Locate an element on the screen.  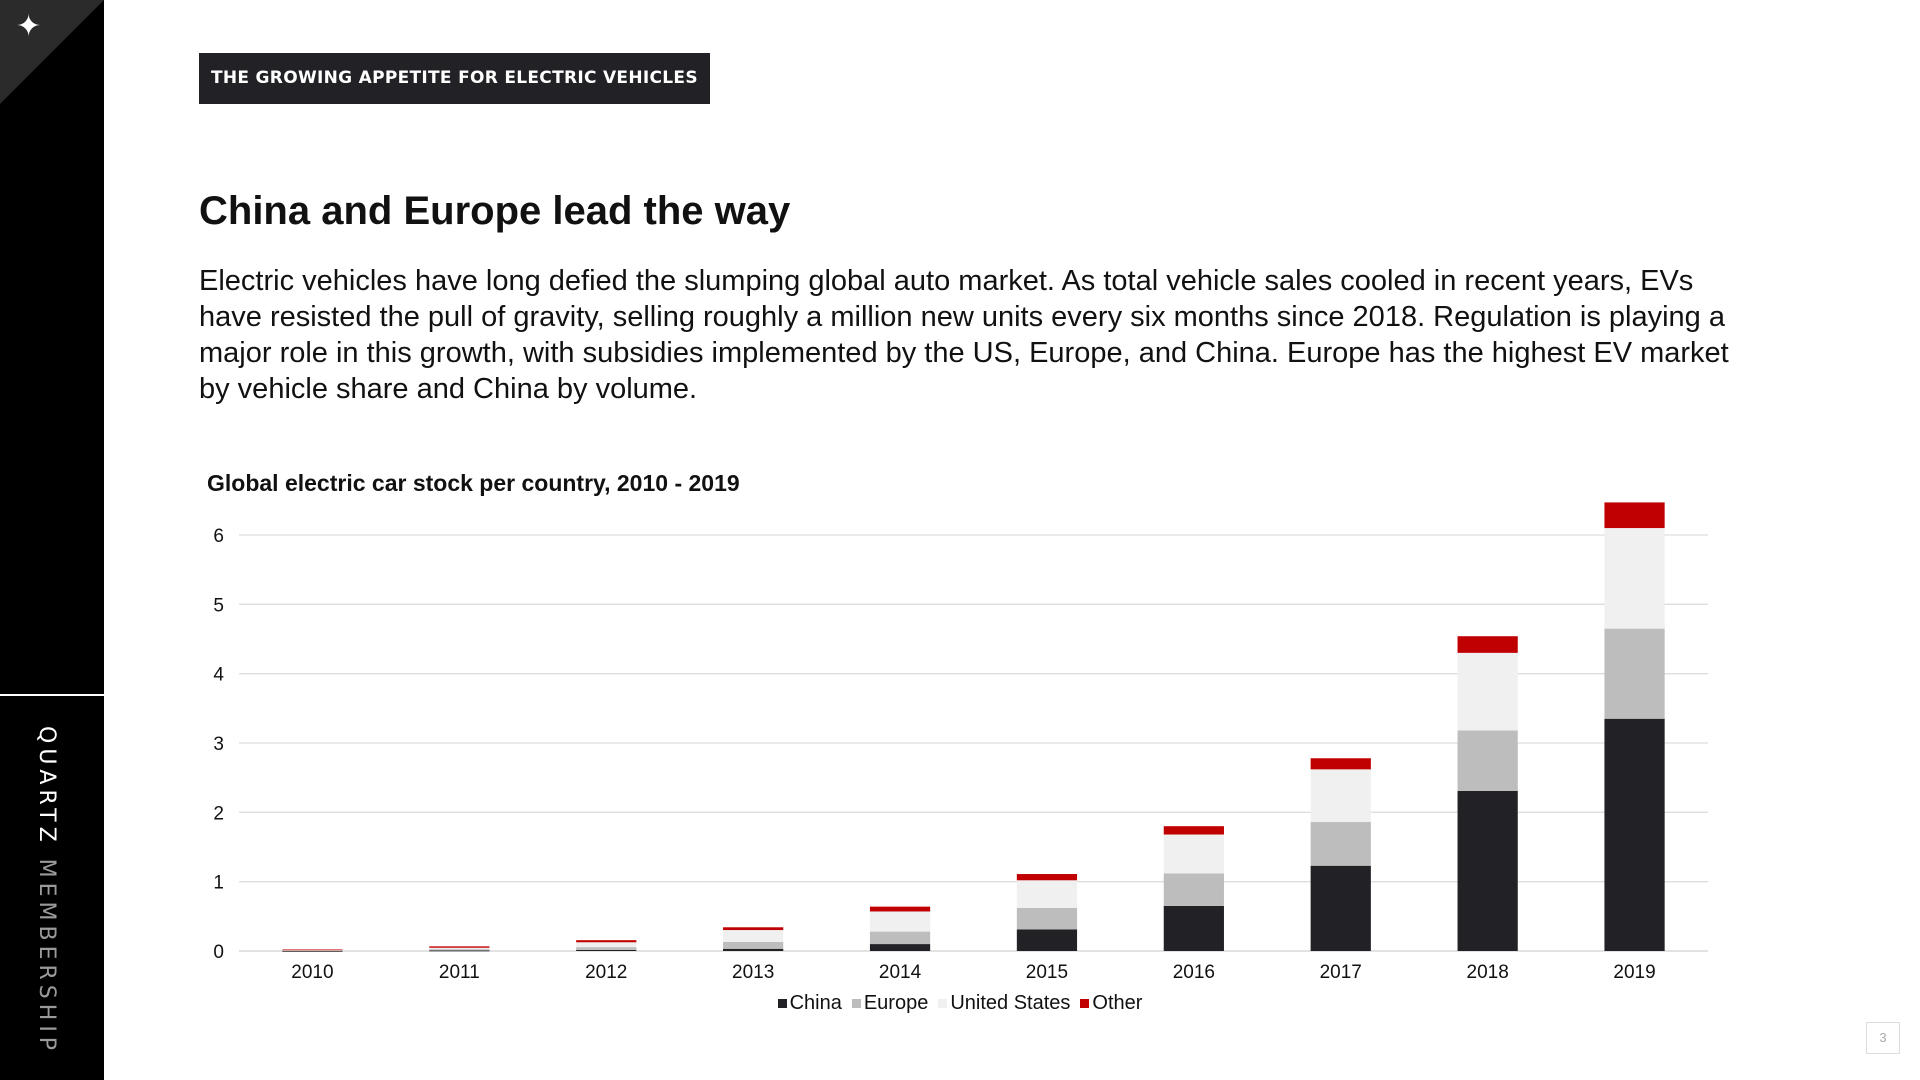
chart-legend: China Europe United States Other is located at coordinates (960, 1003).